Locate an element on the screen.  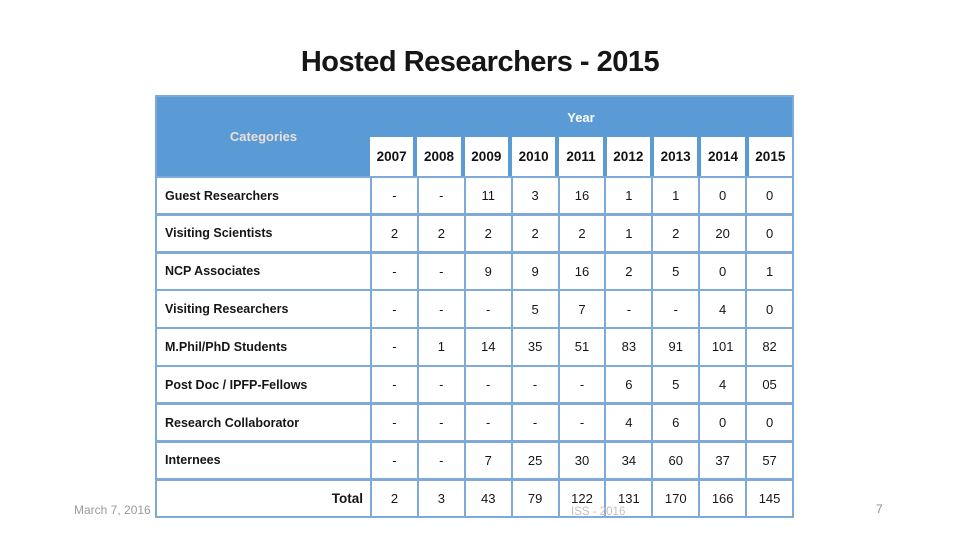
year-header-cell: 2011 is located at coordinates (581, 156).